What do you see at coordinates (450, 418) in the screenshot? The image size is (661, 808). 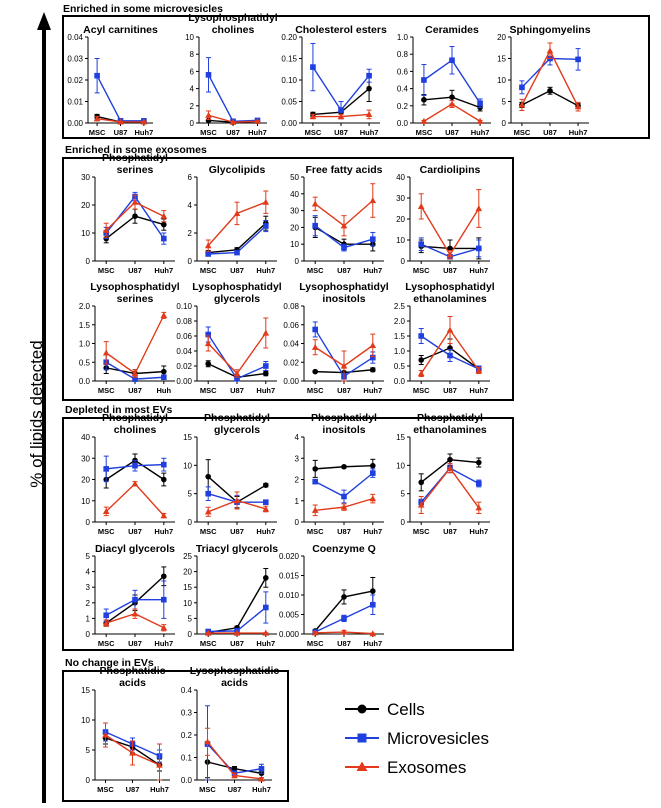 I see `panel-title: Phosphatidyl` at bounding box center [450, 418].